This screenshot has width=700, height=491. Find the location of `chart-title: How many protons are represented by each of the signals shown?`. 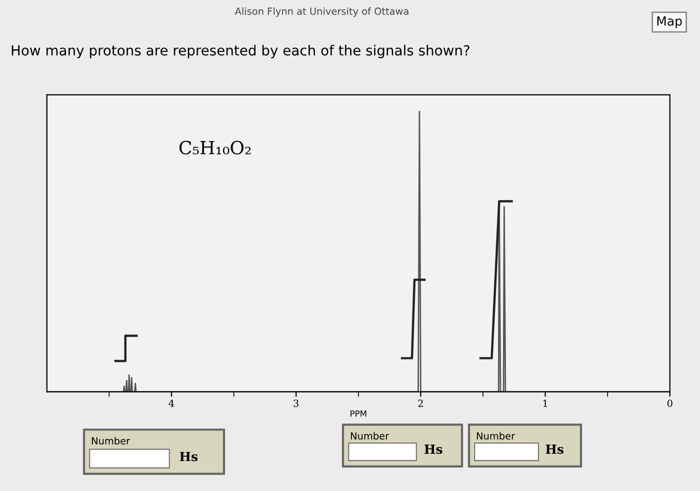

chart-title: How many protons are represented by each of the signals shown? is located at coordinates (241, 51).